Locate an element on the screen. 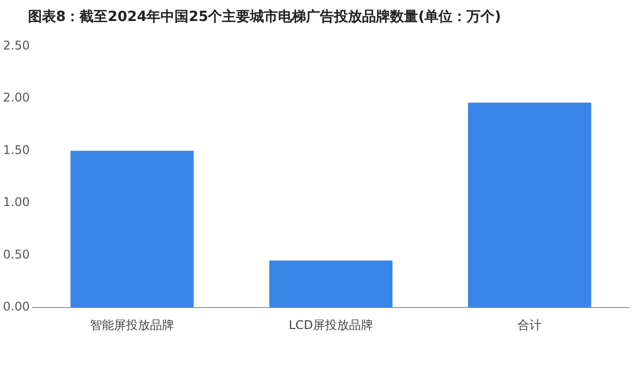  y-tick-label: 0.50 is located at coordinates (16, 254).